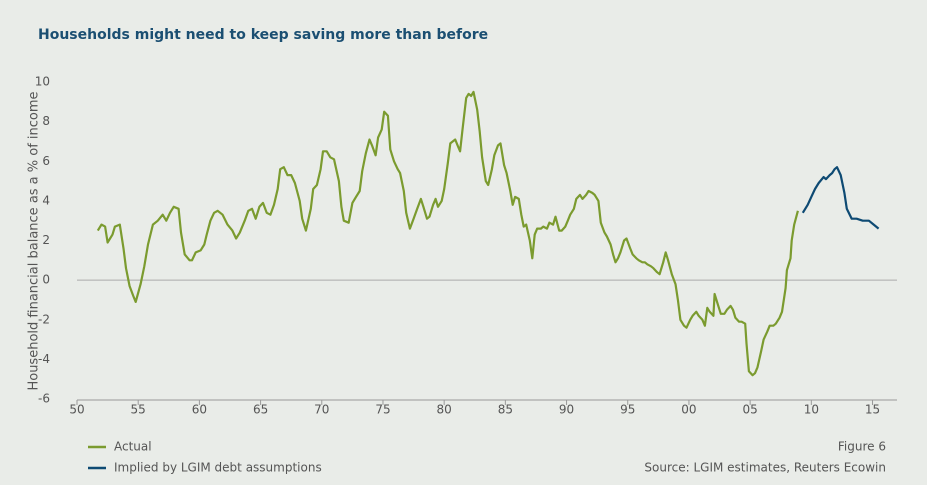 Image resolution: width=927 pixels, height=485 pixels. What do you see at coordinates (382, 410) in the screenshot?
I see `x-tick-label: 75` at bounding box center [382, 410].